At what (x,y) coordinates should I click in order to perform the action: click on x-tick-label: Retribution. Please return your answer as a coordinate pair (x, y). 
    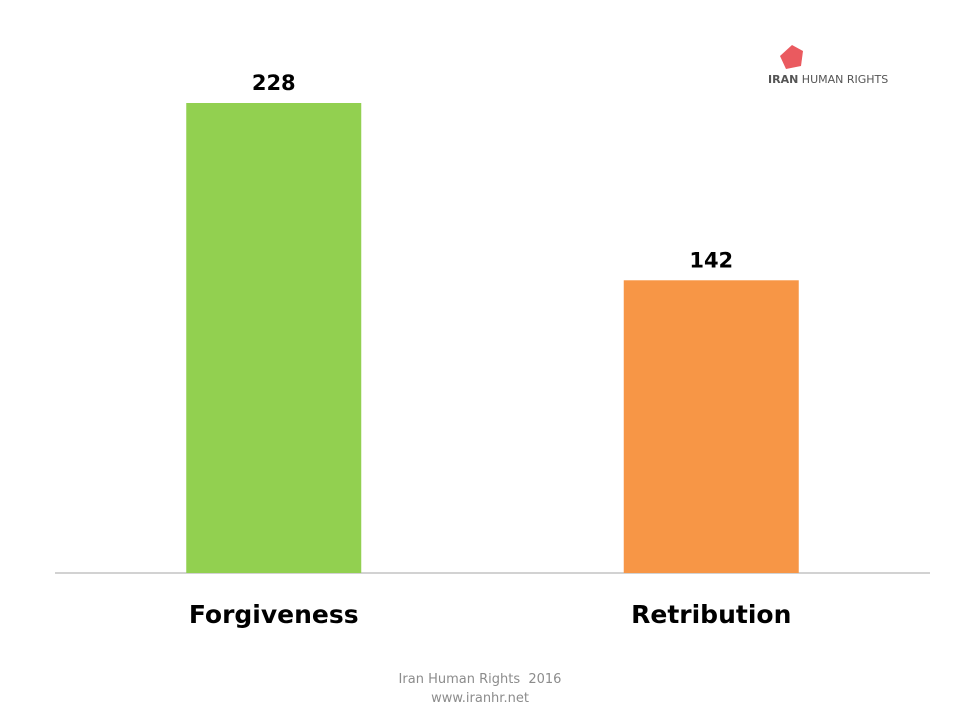
    Looking at the image, I should click on (711, 614).